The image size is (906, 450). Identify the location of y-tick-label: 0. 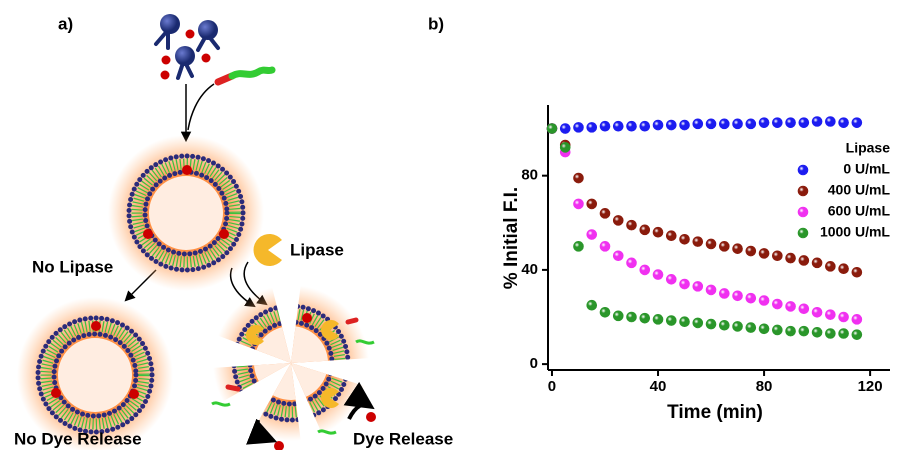
(534, 363).